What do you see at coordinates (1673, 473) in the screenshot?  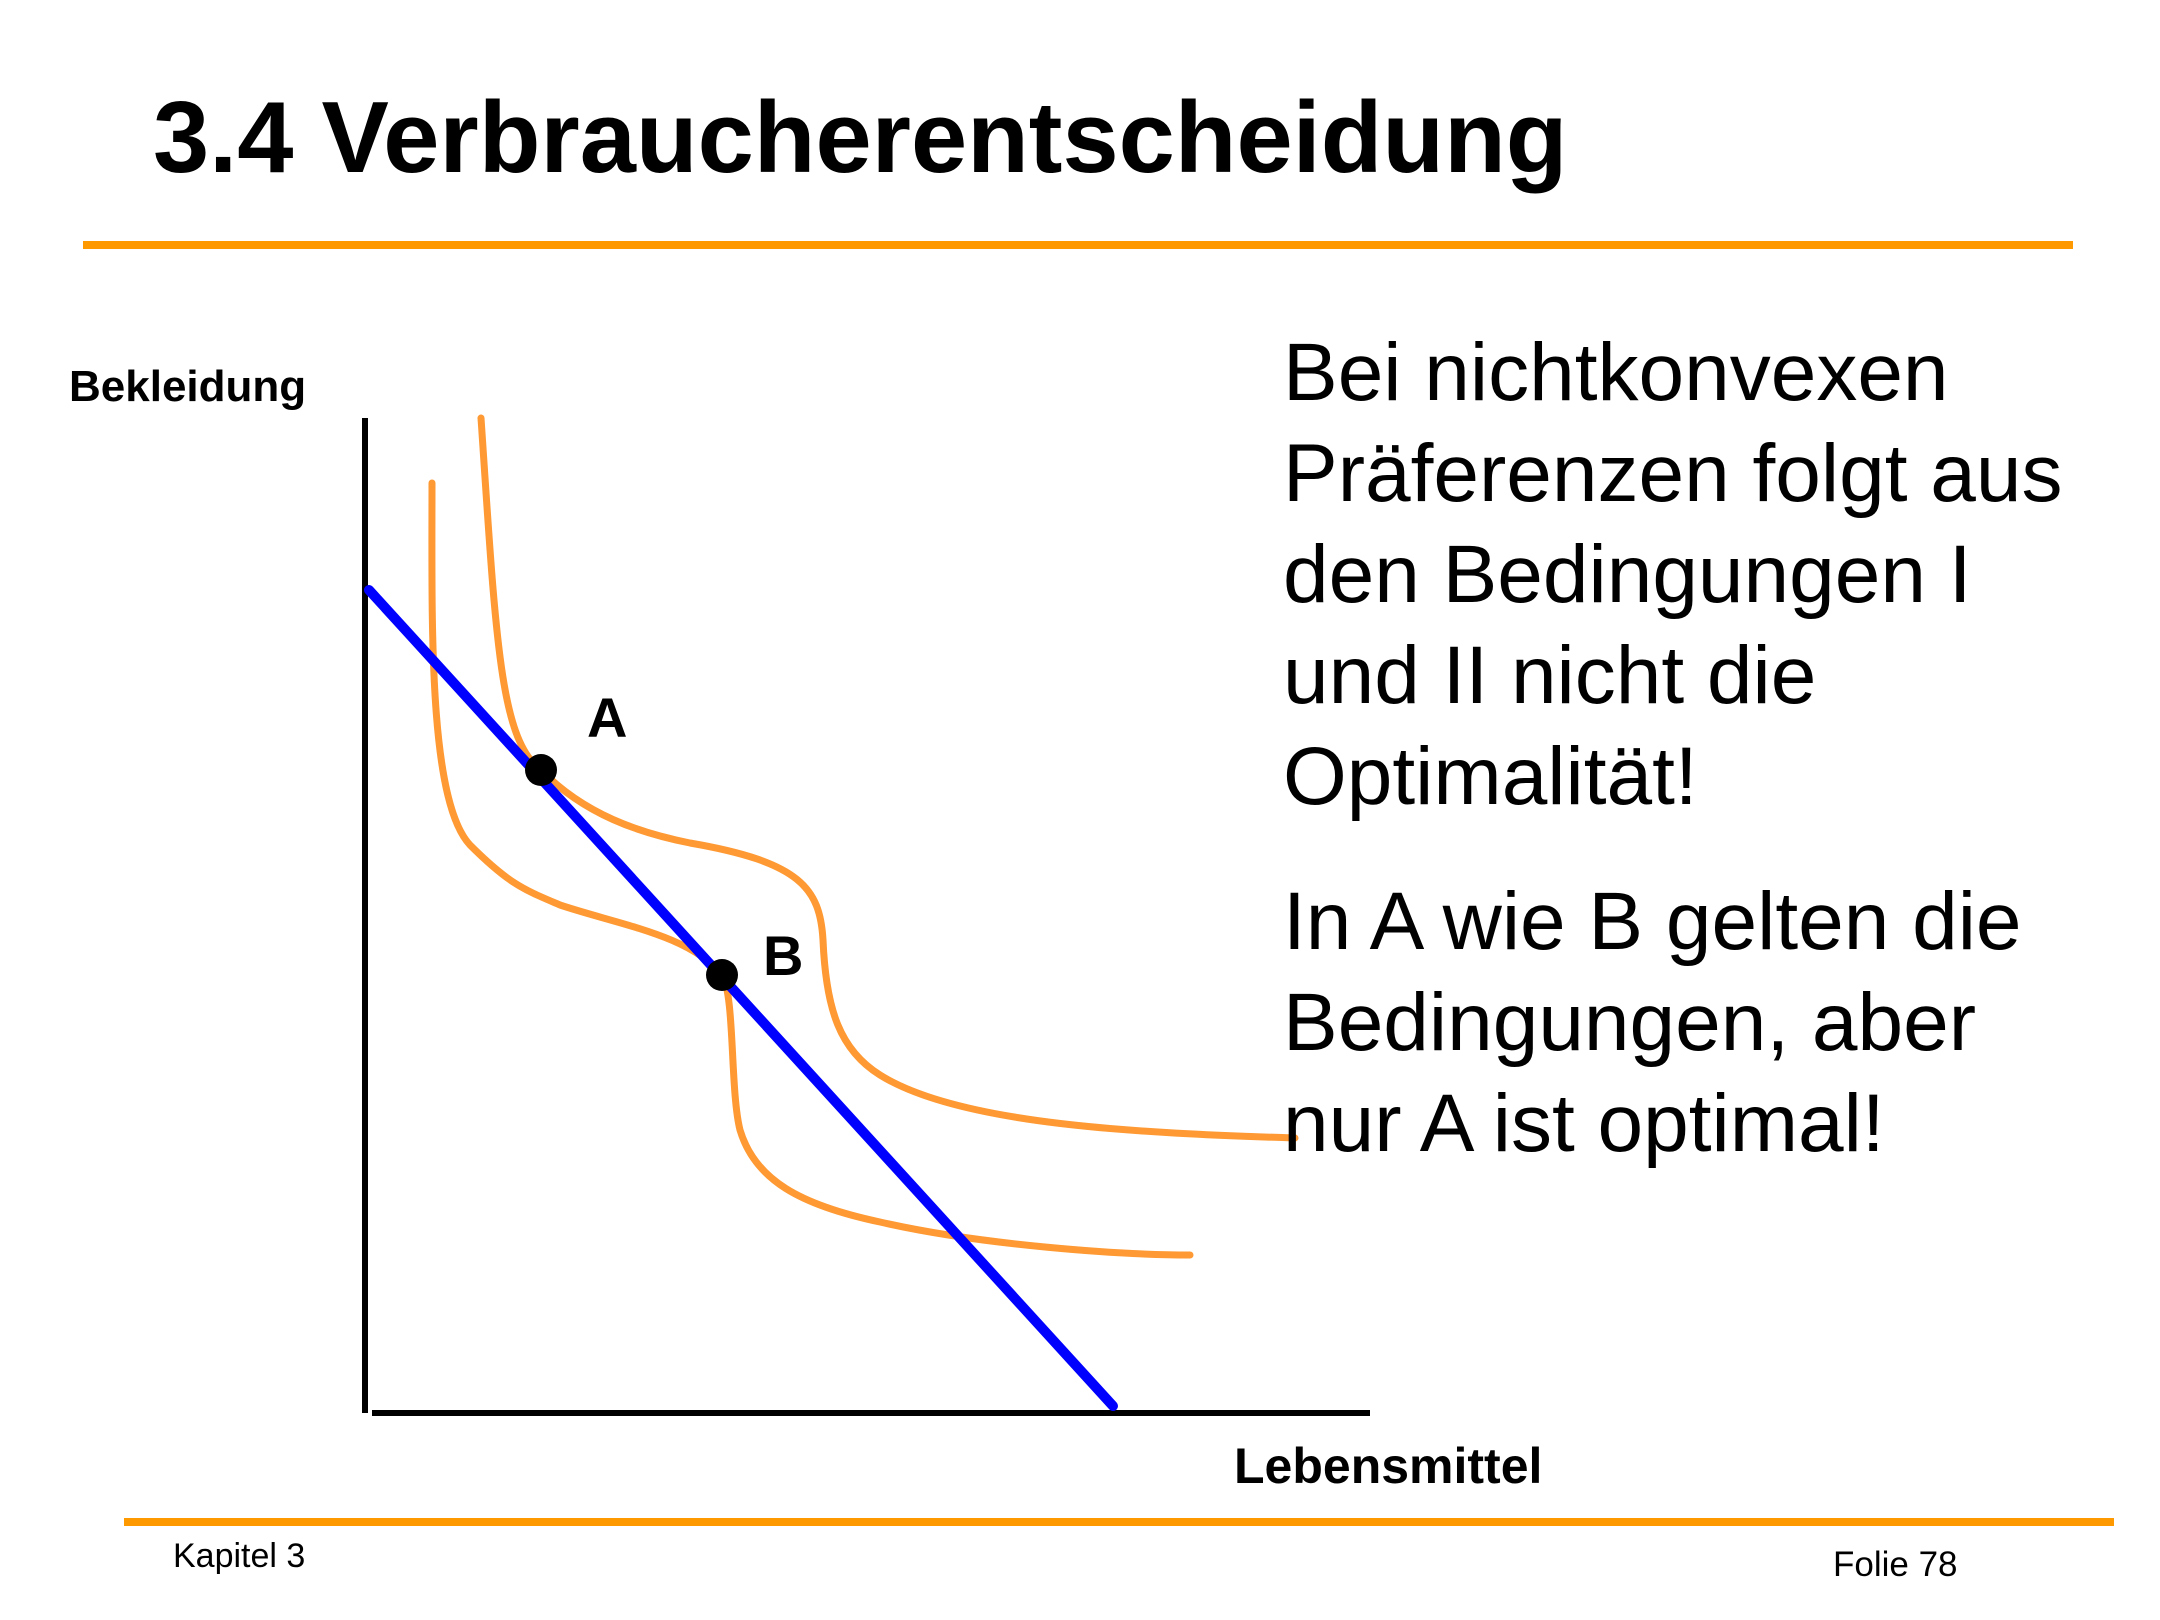 I see `text-line: Präferenzen folgt aus` at bounding box center [1673, 473].